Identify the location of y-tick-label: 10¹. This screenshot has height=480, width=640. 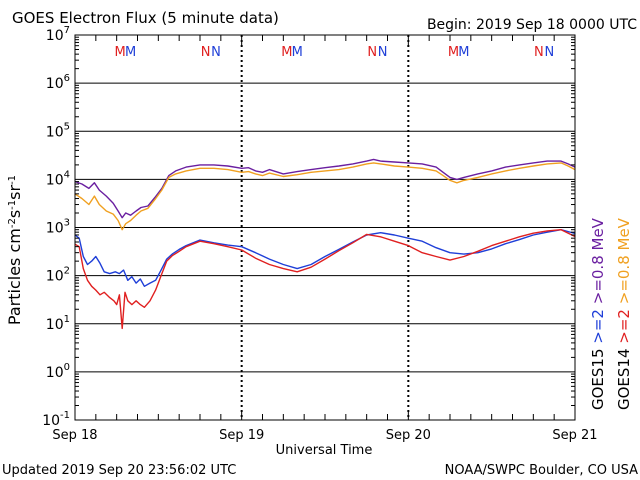
(58, 323).